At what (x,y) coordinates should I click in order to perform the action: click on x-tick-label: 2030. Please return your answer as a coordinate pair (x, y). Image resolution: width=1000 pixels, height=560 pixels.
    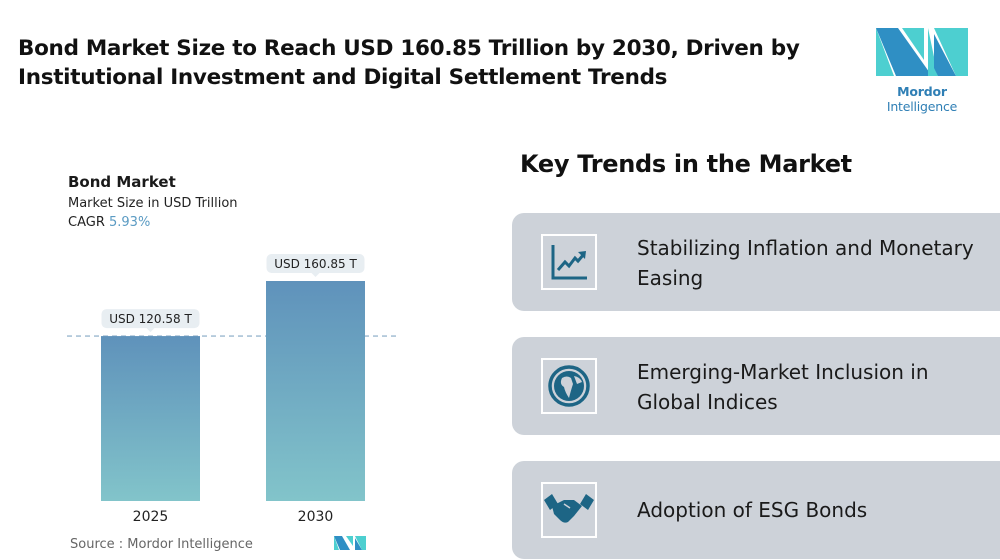
    Looking at the image, I should click on (316, 517).